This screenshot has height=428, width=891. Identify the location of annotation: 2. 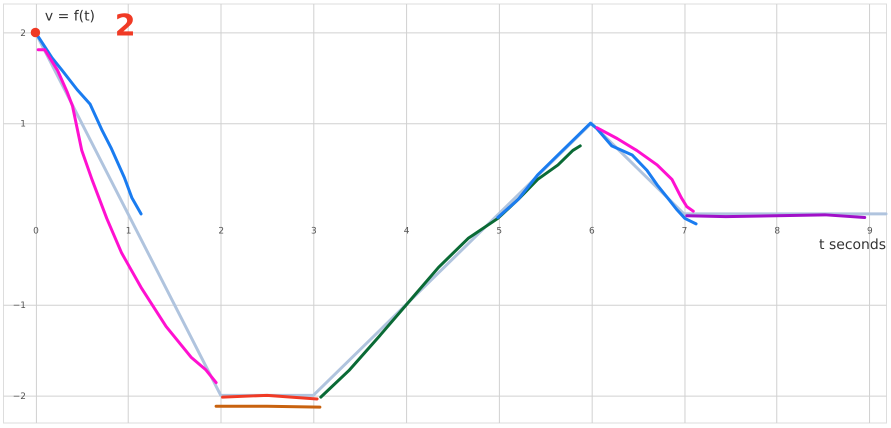
(125, 26).